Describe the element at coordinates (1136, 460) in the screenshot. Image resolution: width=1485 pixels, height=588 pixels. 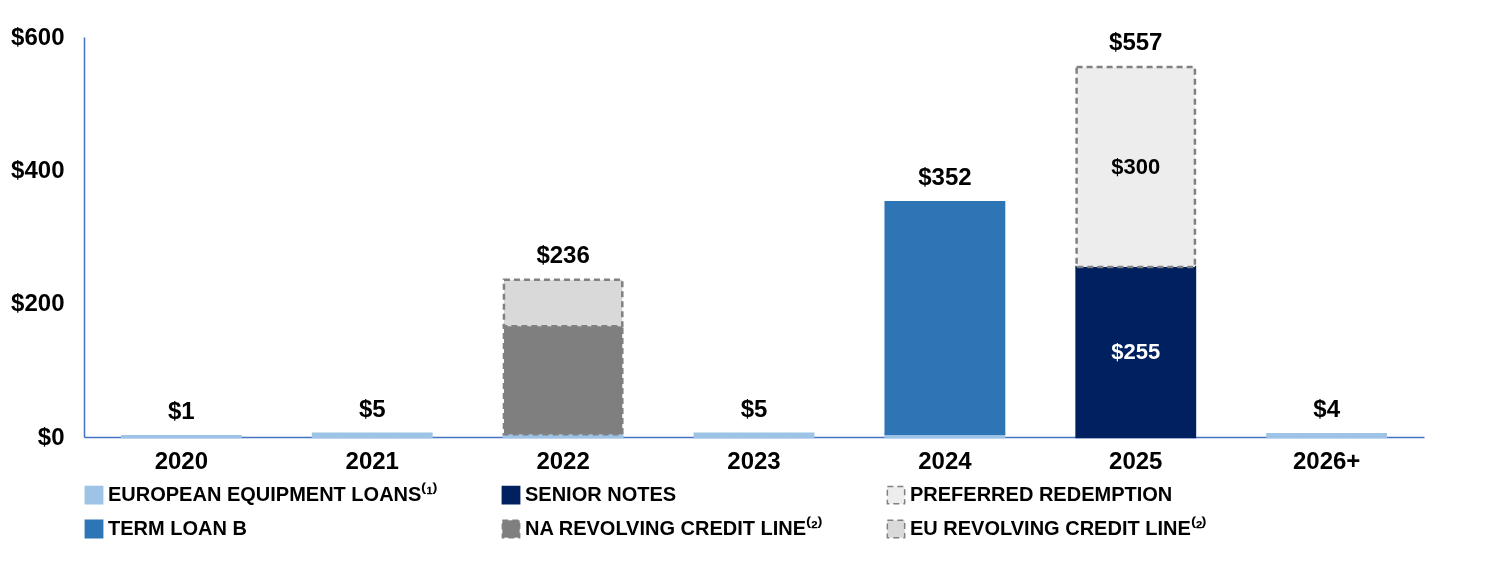
I see `x-tick-label: 2025` at that location.